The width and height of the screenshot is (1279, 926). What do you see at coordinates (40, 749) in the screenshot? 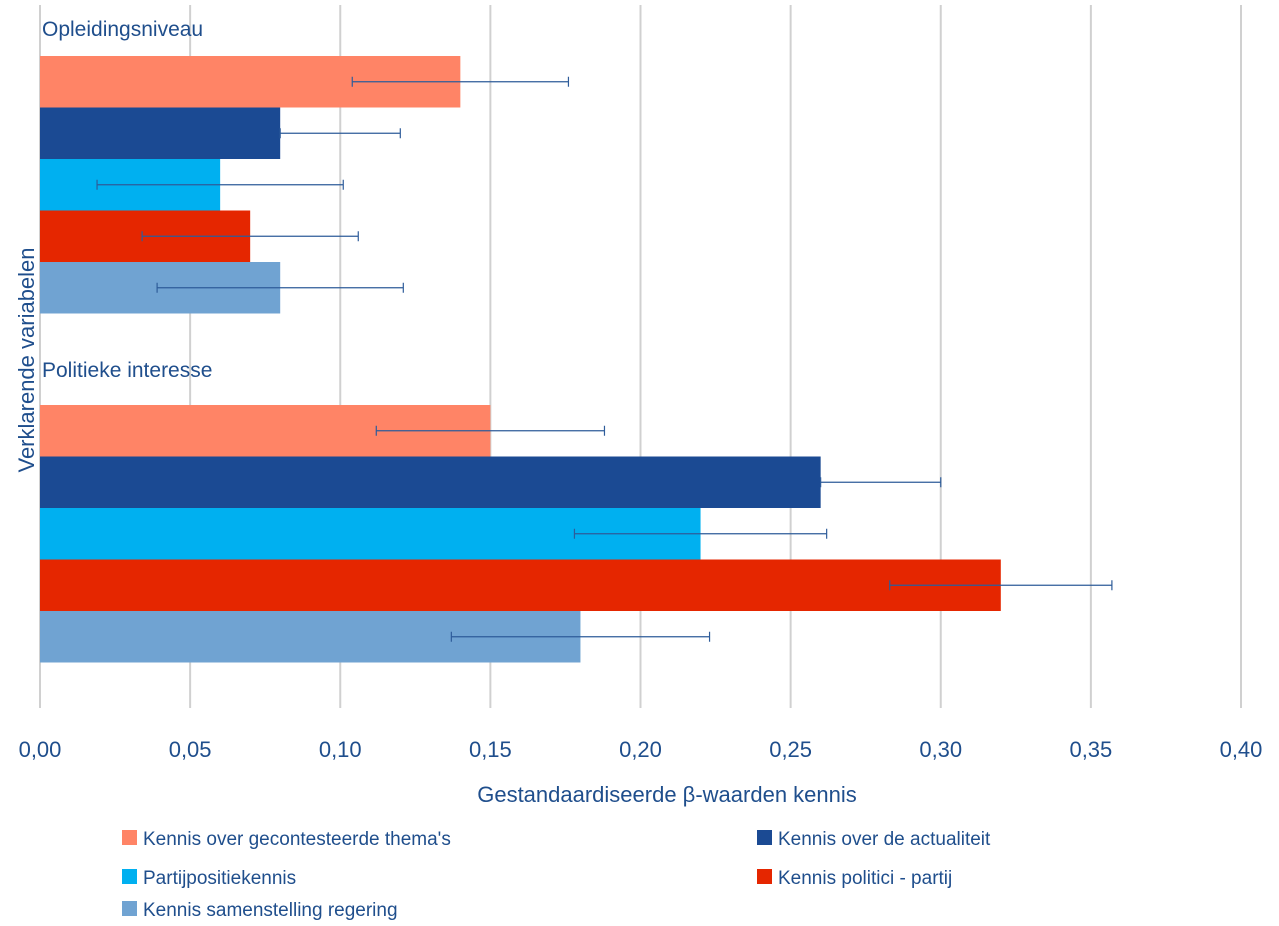
I see `x-tick-label: 0,00` at bounding box center [40, 749].